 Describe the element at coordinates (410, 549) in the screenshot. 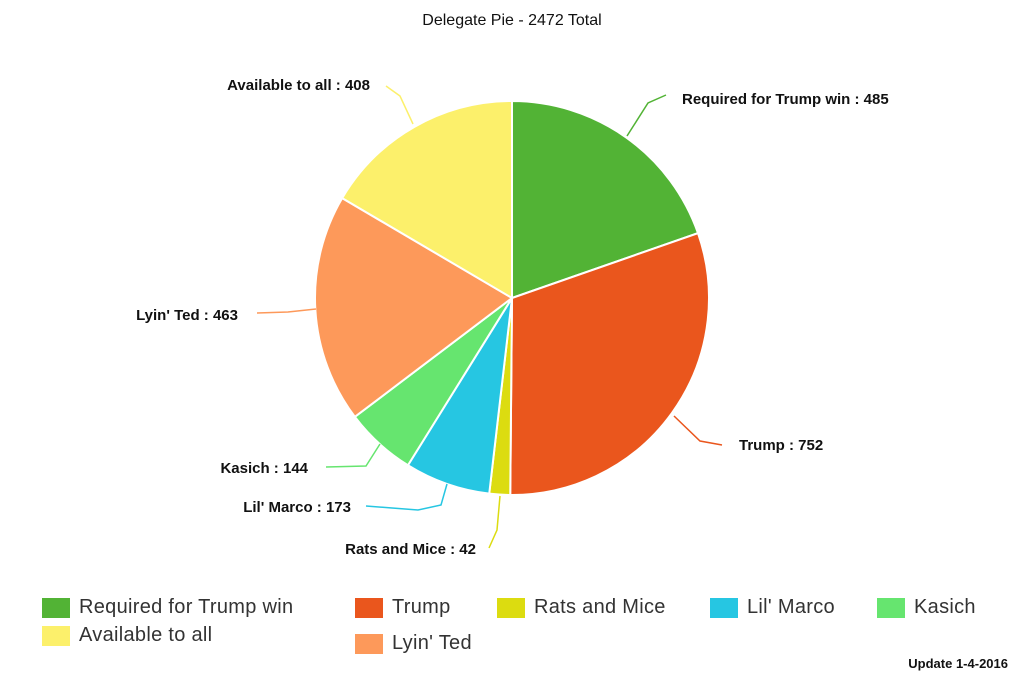

I see `slice-label-2: Rats and Mice : 42` at that location.